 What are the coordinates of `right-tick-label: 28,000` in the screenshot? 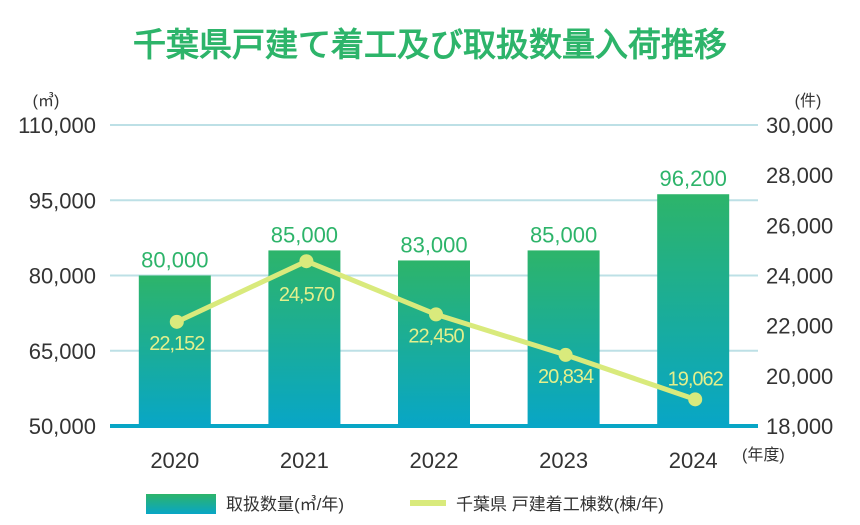 It's located at (799, 175).